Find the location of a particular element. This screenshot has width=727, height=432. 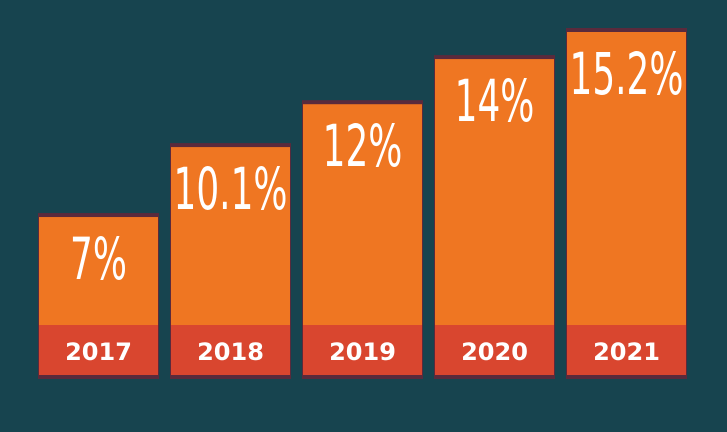

category-label: 2019 is located at coordinates (362, 352).